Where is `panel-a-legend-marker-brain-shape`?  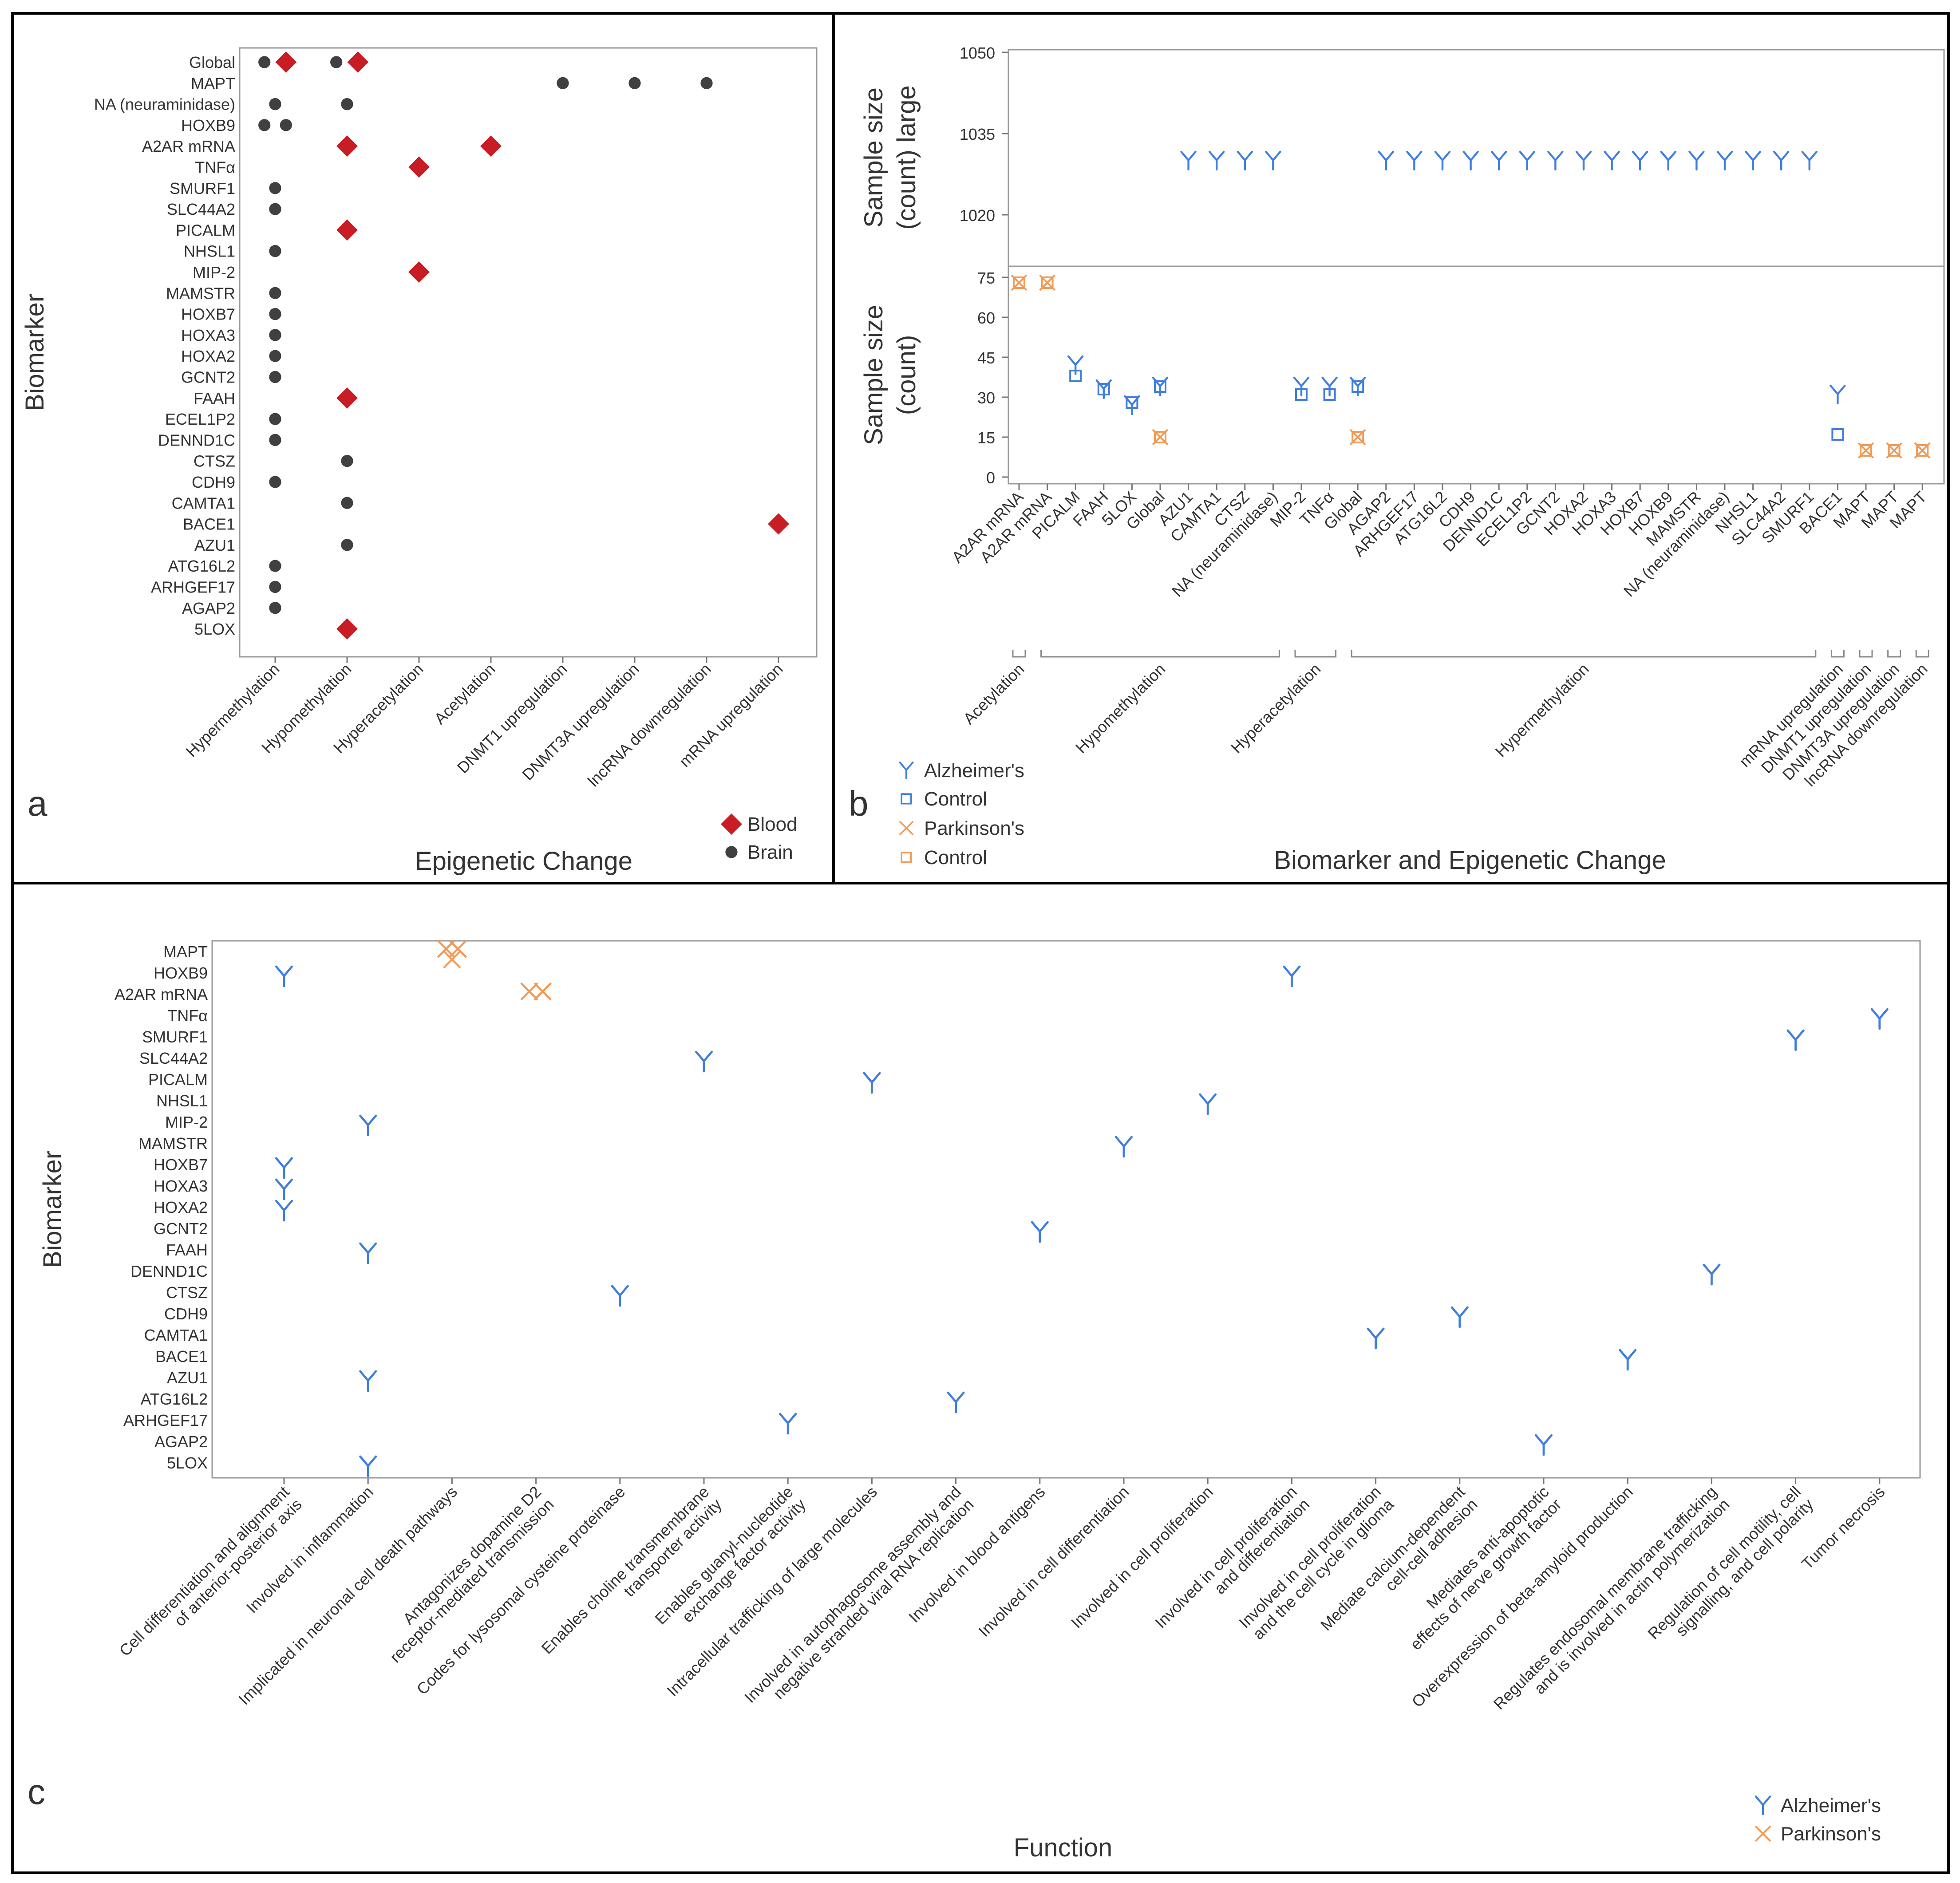 panel-a-legend-marker-brain-shape is located at coordinates (731, 852).